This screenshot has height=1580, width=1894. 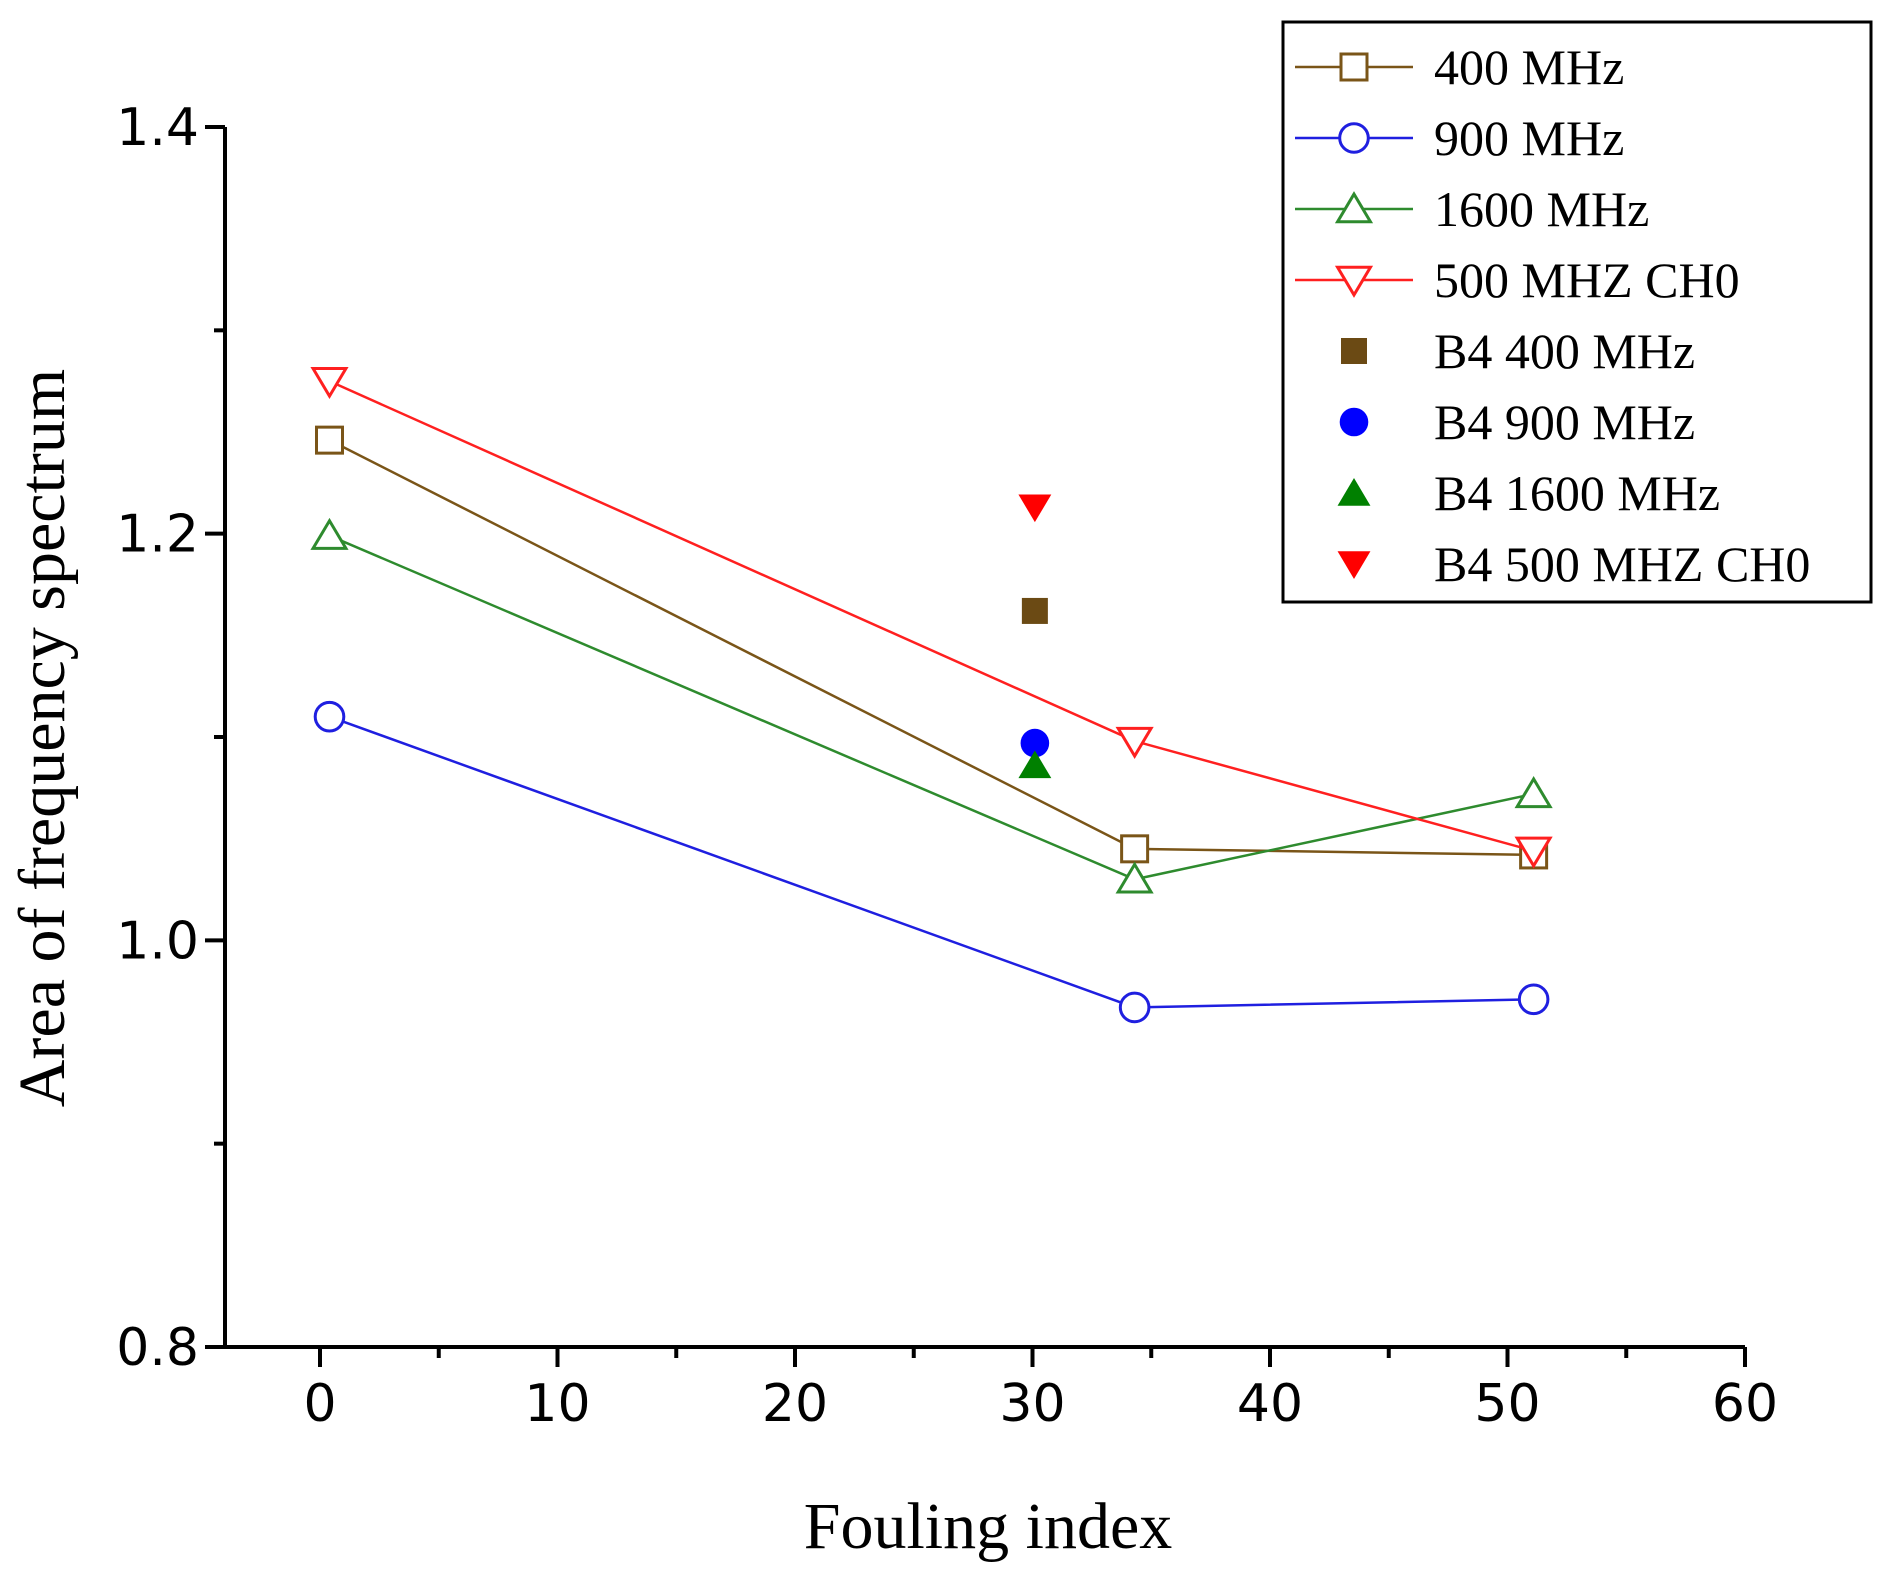 What do you see at coordinates (795, 1404) in the screenshot?
I see `x-tick-label: 20` at bounding box center [795, 1404].